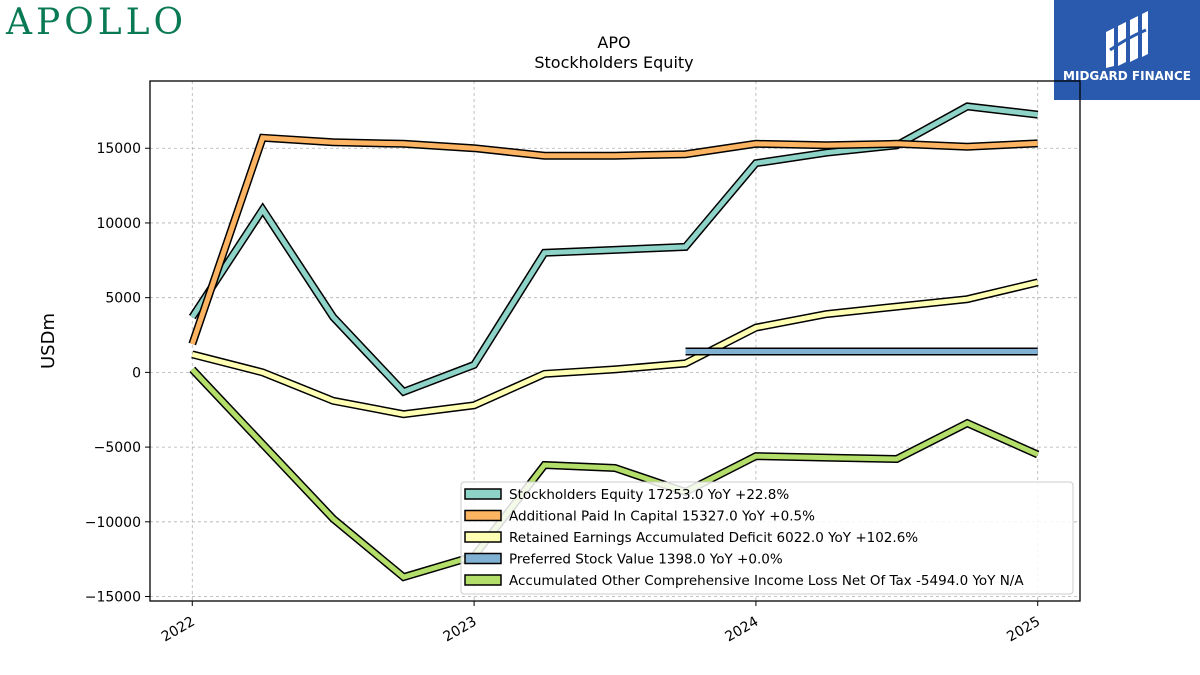  I want to click on y-tick-label: 0, so click(136, 373).